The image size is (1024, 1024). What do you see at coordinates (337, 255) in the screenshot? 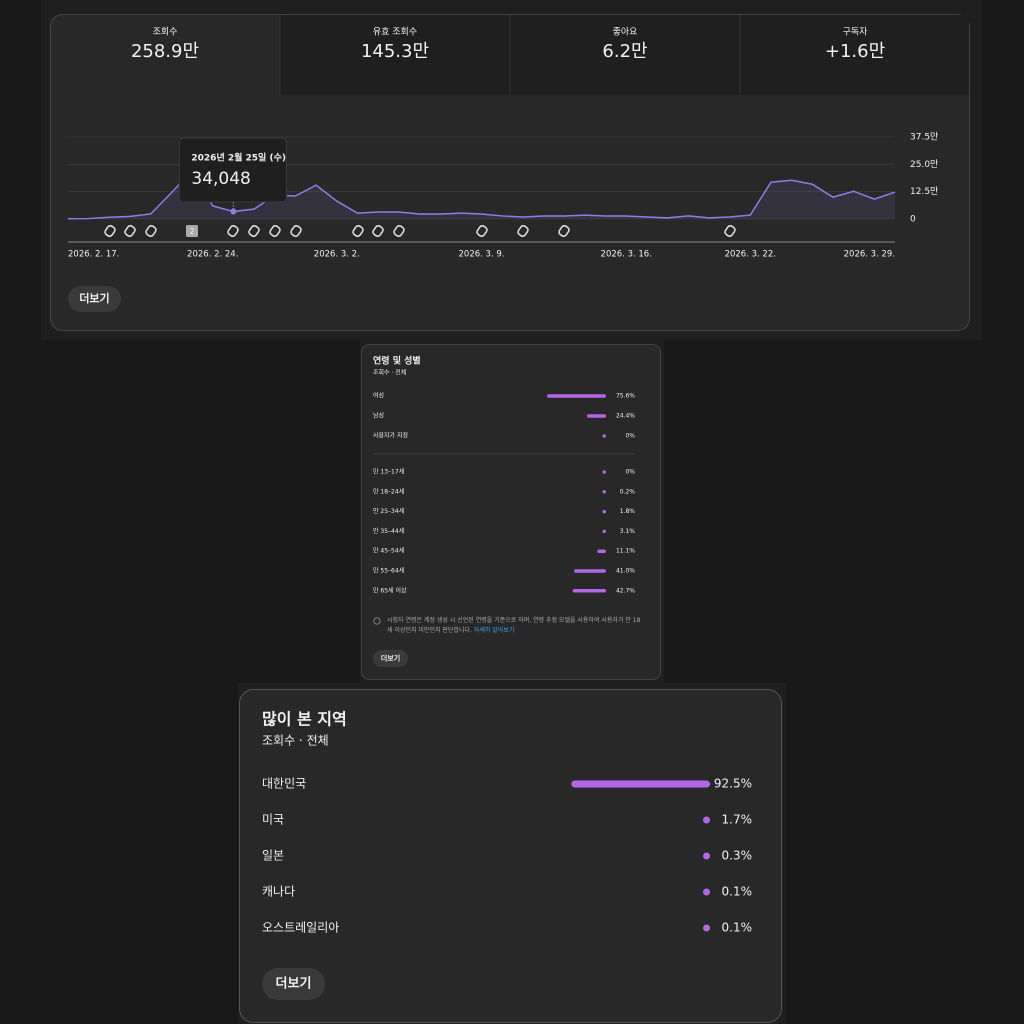
I see `x-tick-label: 2026. 3. 2.` at bounding box center [337, 255].